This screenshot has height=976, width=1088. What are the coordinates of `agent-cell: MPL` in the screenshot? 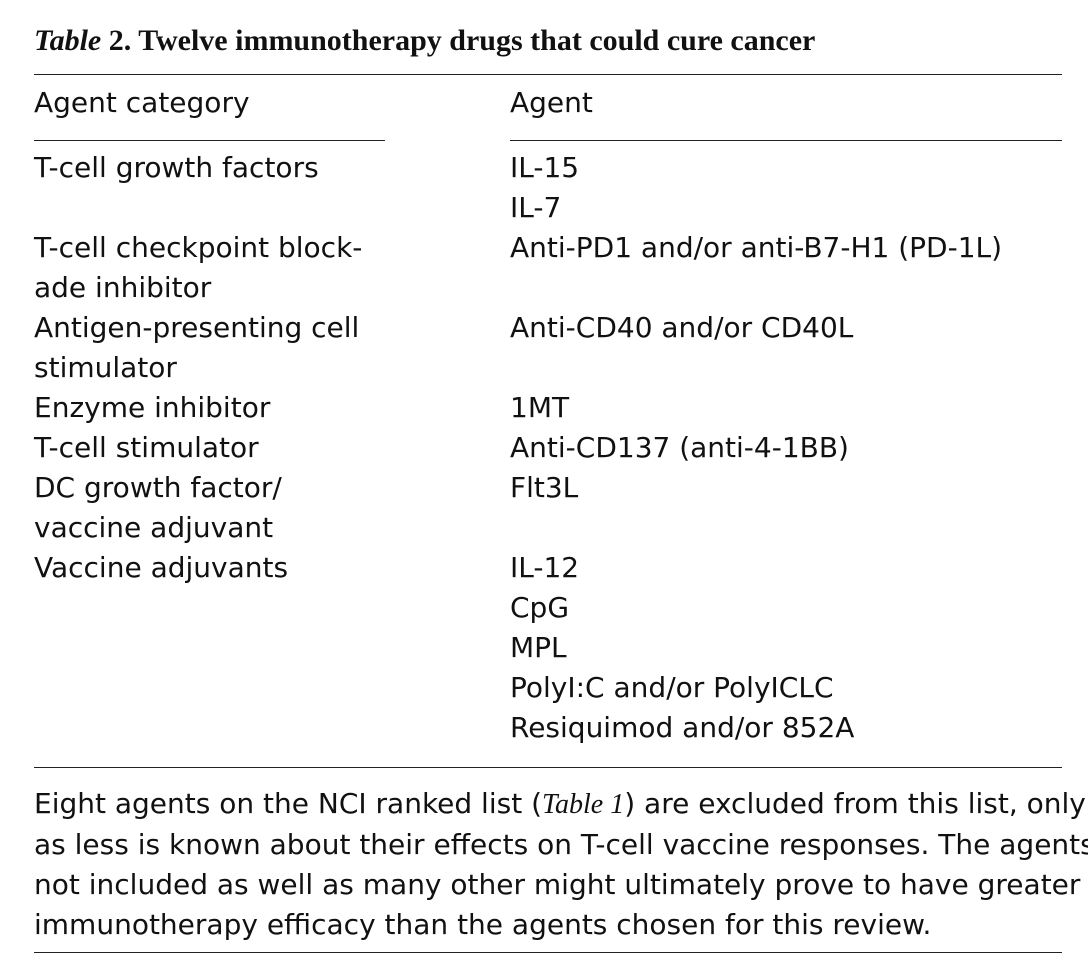 It's located at (538, 647).